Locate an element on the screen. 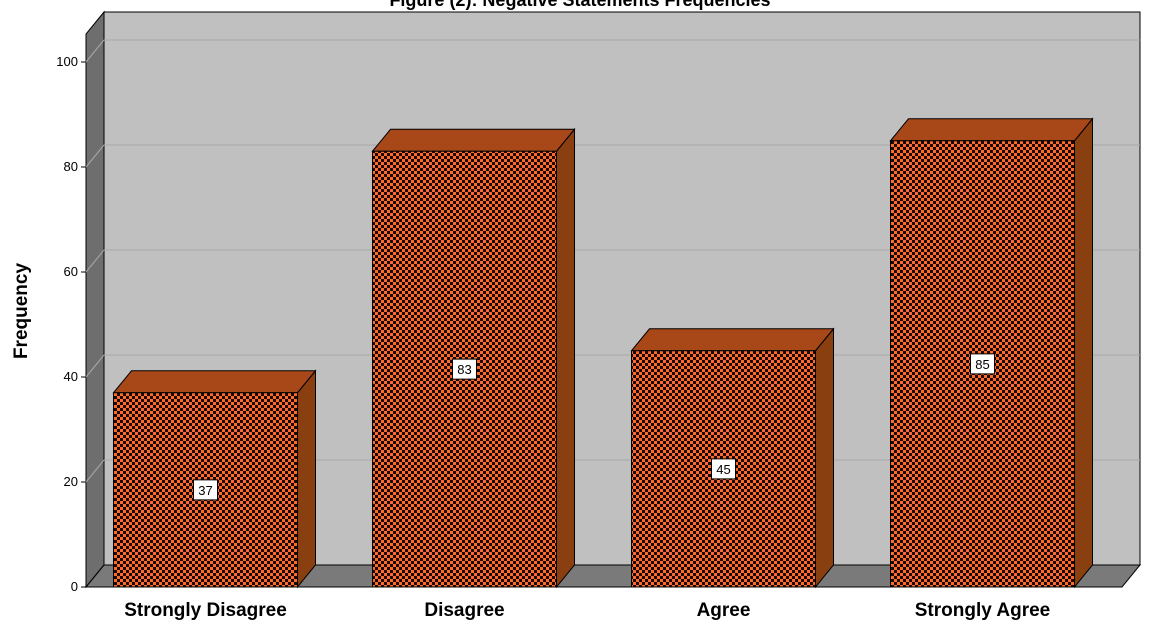 This screenshot has height=623, width=1160. y-axis-title: Frequency is located at coordinates (21, 311).